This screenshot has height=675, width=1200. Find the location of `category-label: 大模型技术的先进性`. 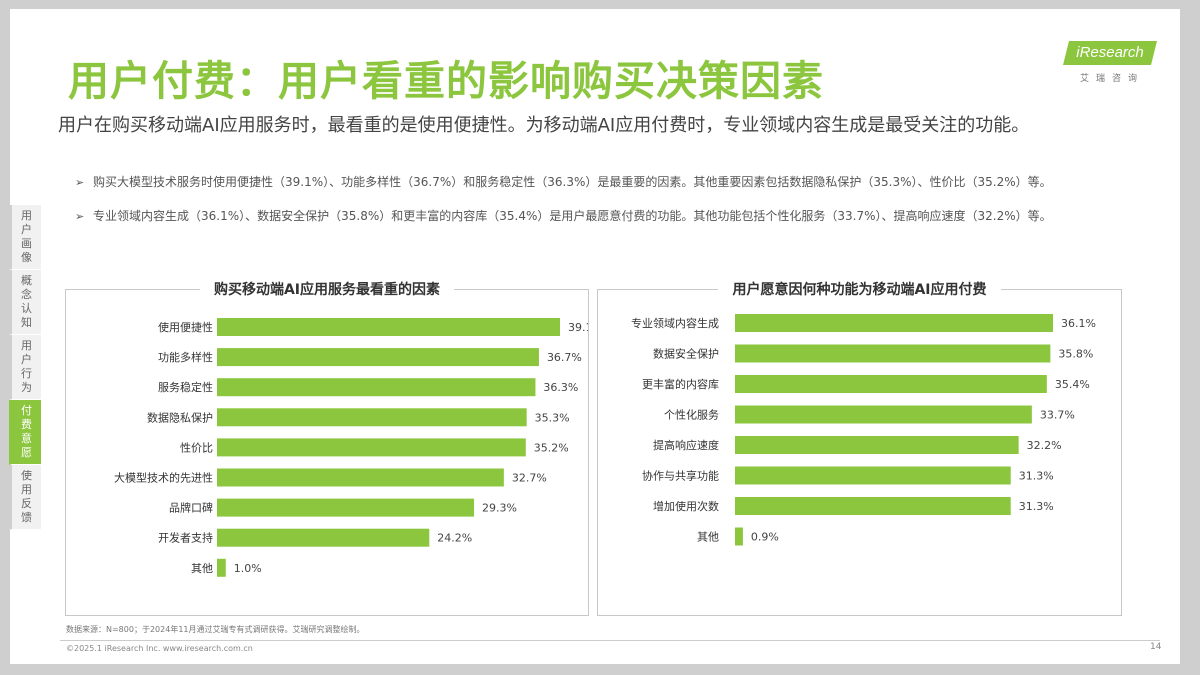

category-label: 大模型技术的先进性 is located at coordinates (163, 478).